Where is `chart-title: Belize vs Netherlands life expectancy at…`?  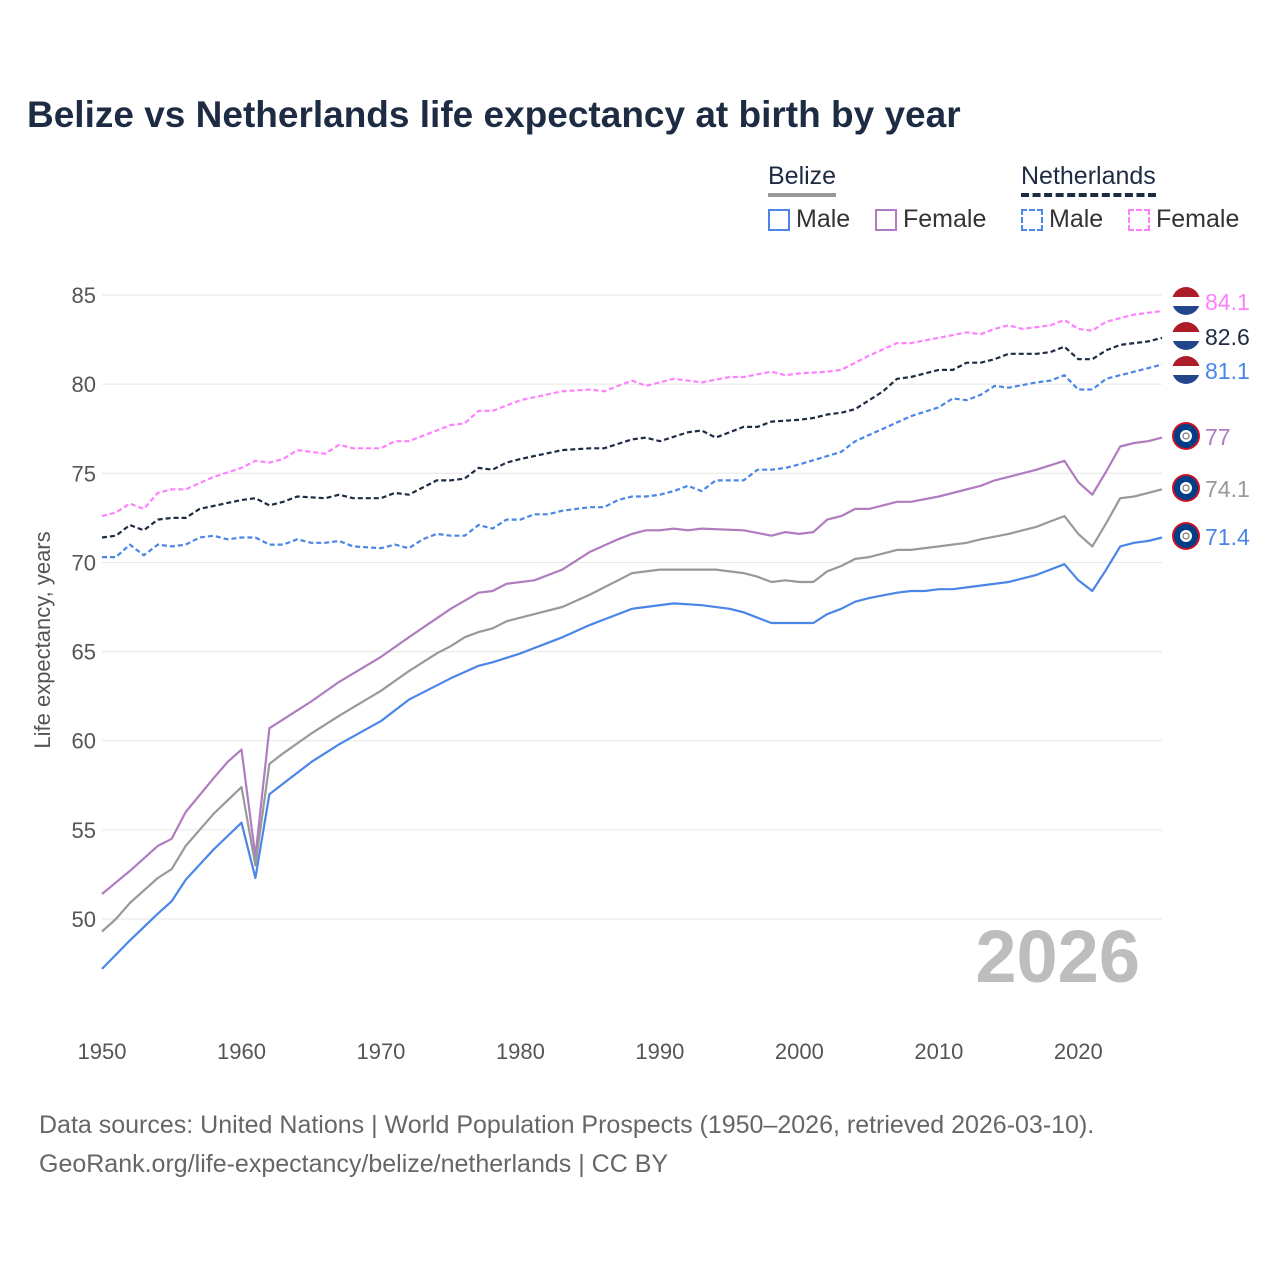 chart-title: Belize vs Netherlands life expectancy at… is located at coordinates (494, 114).